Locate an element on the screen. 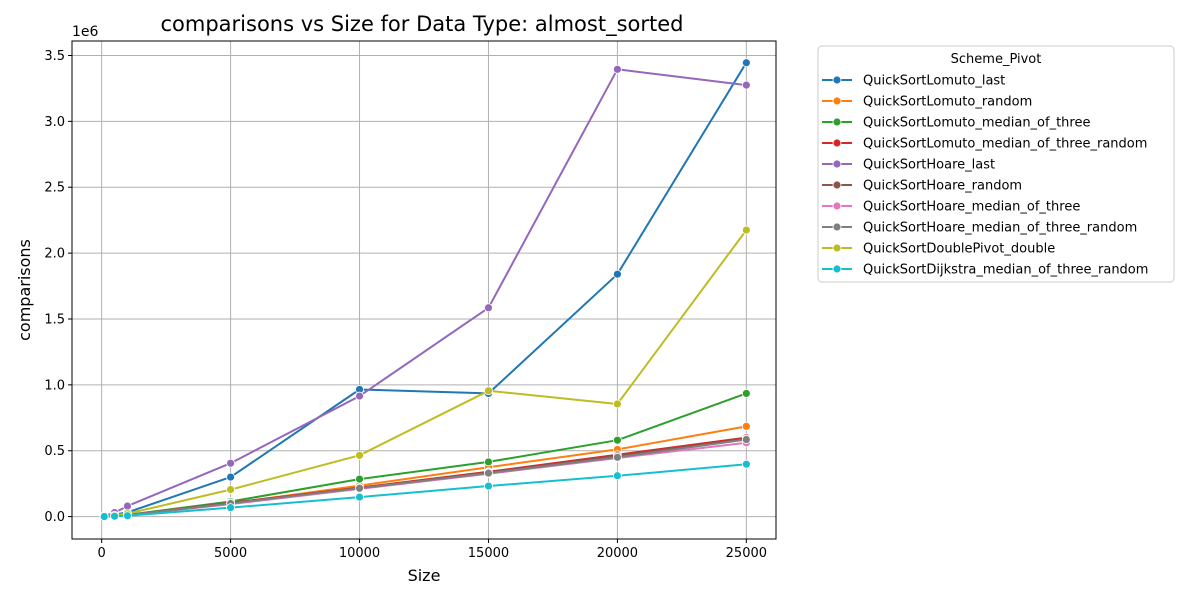  x-axis-ticks: 0 5000 10000 15000 20000 25000 is located at coordinates (432, 550).